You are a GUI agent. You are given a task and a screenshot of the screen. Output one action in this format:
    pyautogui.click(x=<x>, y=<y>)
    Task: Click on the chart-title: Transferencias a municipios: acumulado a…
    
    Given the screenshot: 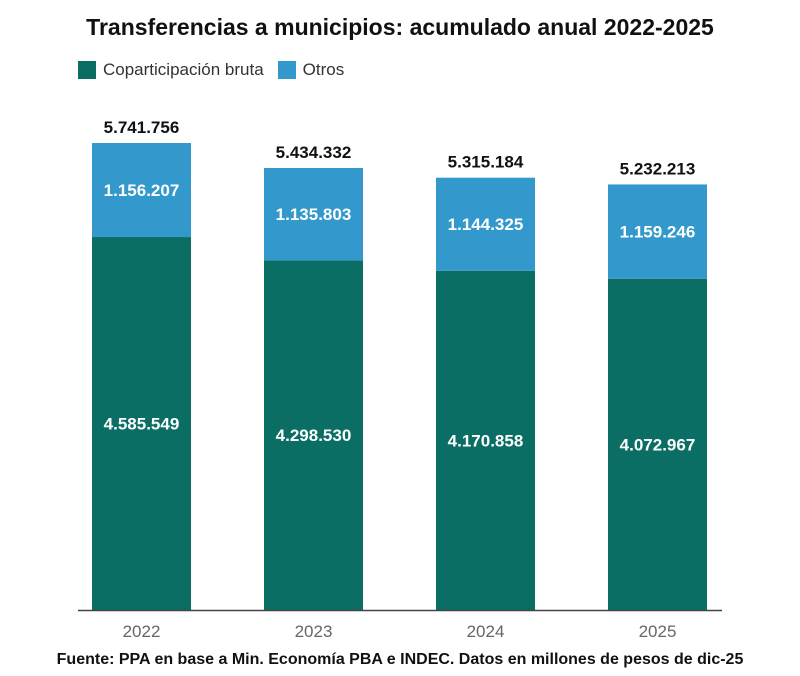 What is the action you would take?
    pyautogui.click(x=400, y=27)
    